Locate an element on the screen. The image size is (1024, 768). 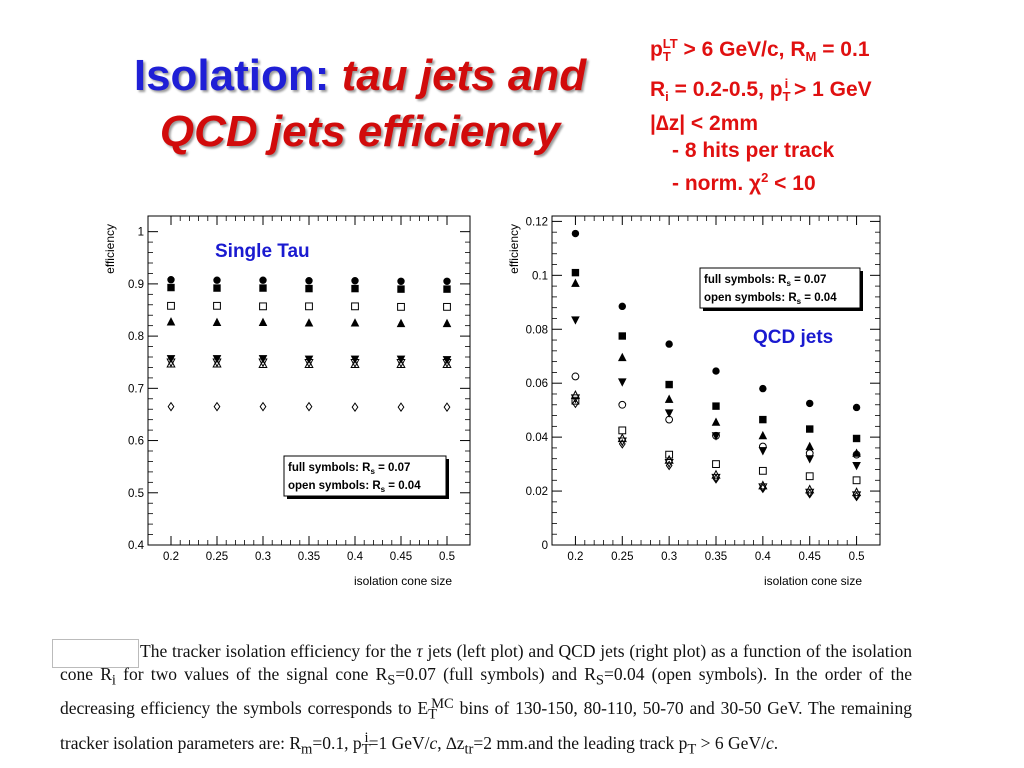
param-line-chi2: - norm. χ2 < 10 is located at coordinates (744, 183).